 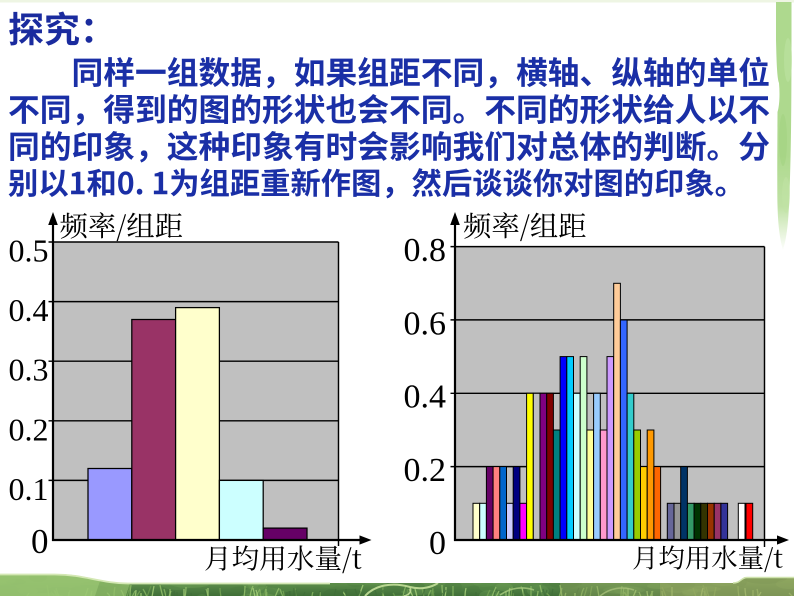 What do you see at coordinates (425, 323) in the screenshot?
I see `svg-text: 0.6` at bounding box center [425, 323].